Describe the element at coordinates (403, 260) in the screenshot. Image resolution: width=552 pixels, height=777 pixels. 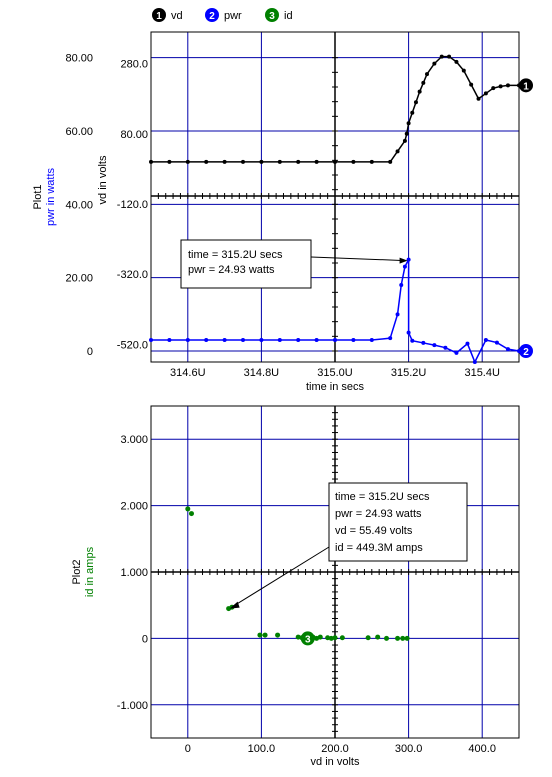
I see `plot1-annotation-arrowhead` at that location.